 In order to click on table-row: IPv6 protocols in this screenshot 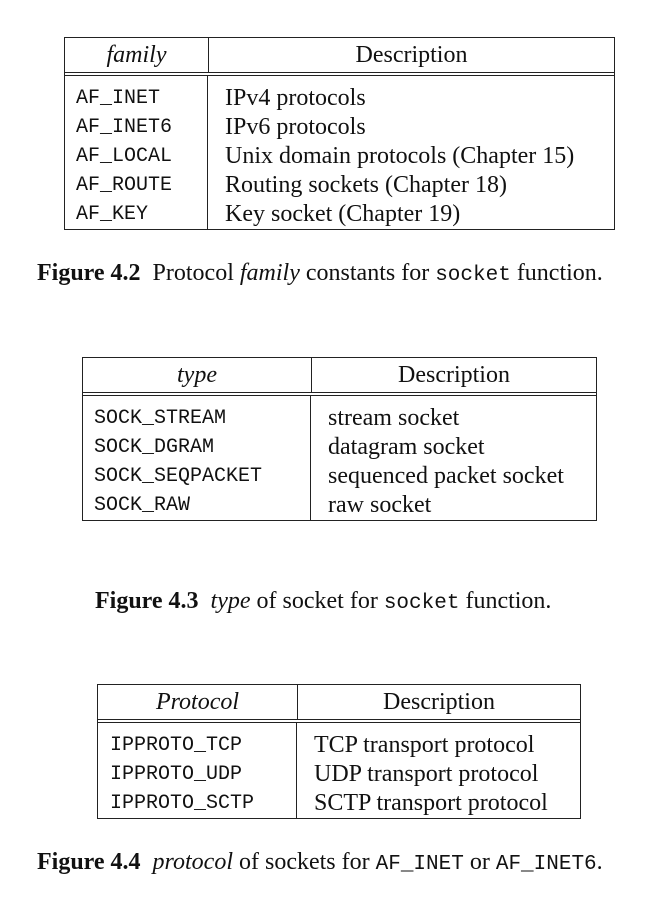, I will do `click(295, 127)`.